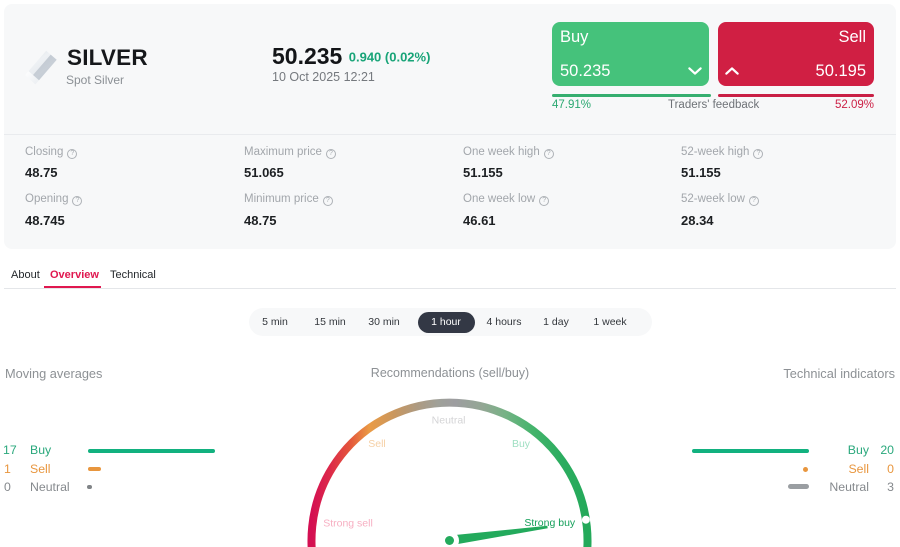 Image resolution: width=900 pixels, height=547 pixels. Describe the element at coordinates (449, 420) in the screenshot. I see `svg-text: Neutral` at that location.